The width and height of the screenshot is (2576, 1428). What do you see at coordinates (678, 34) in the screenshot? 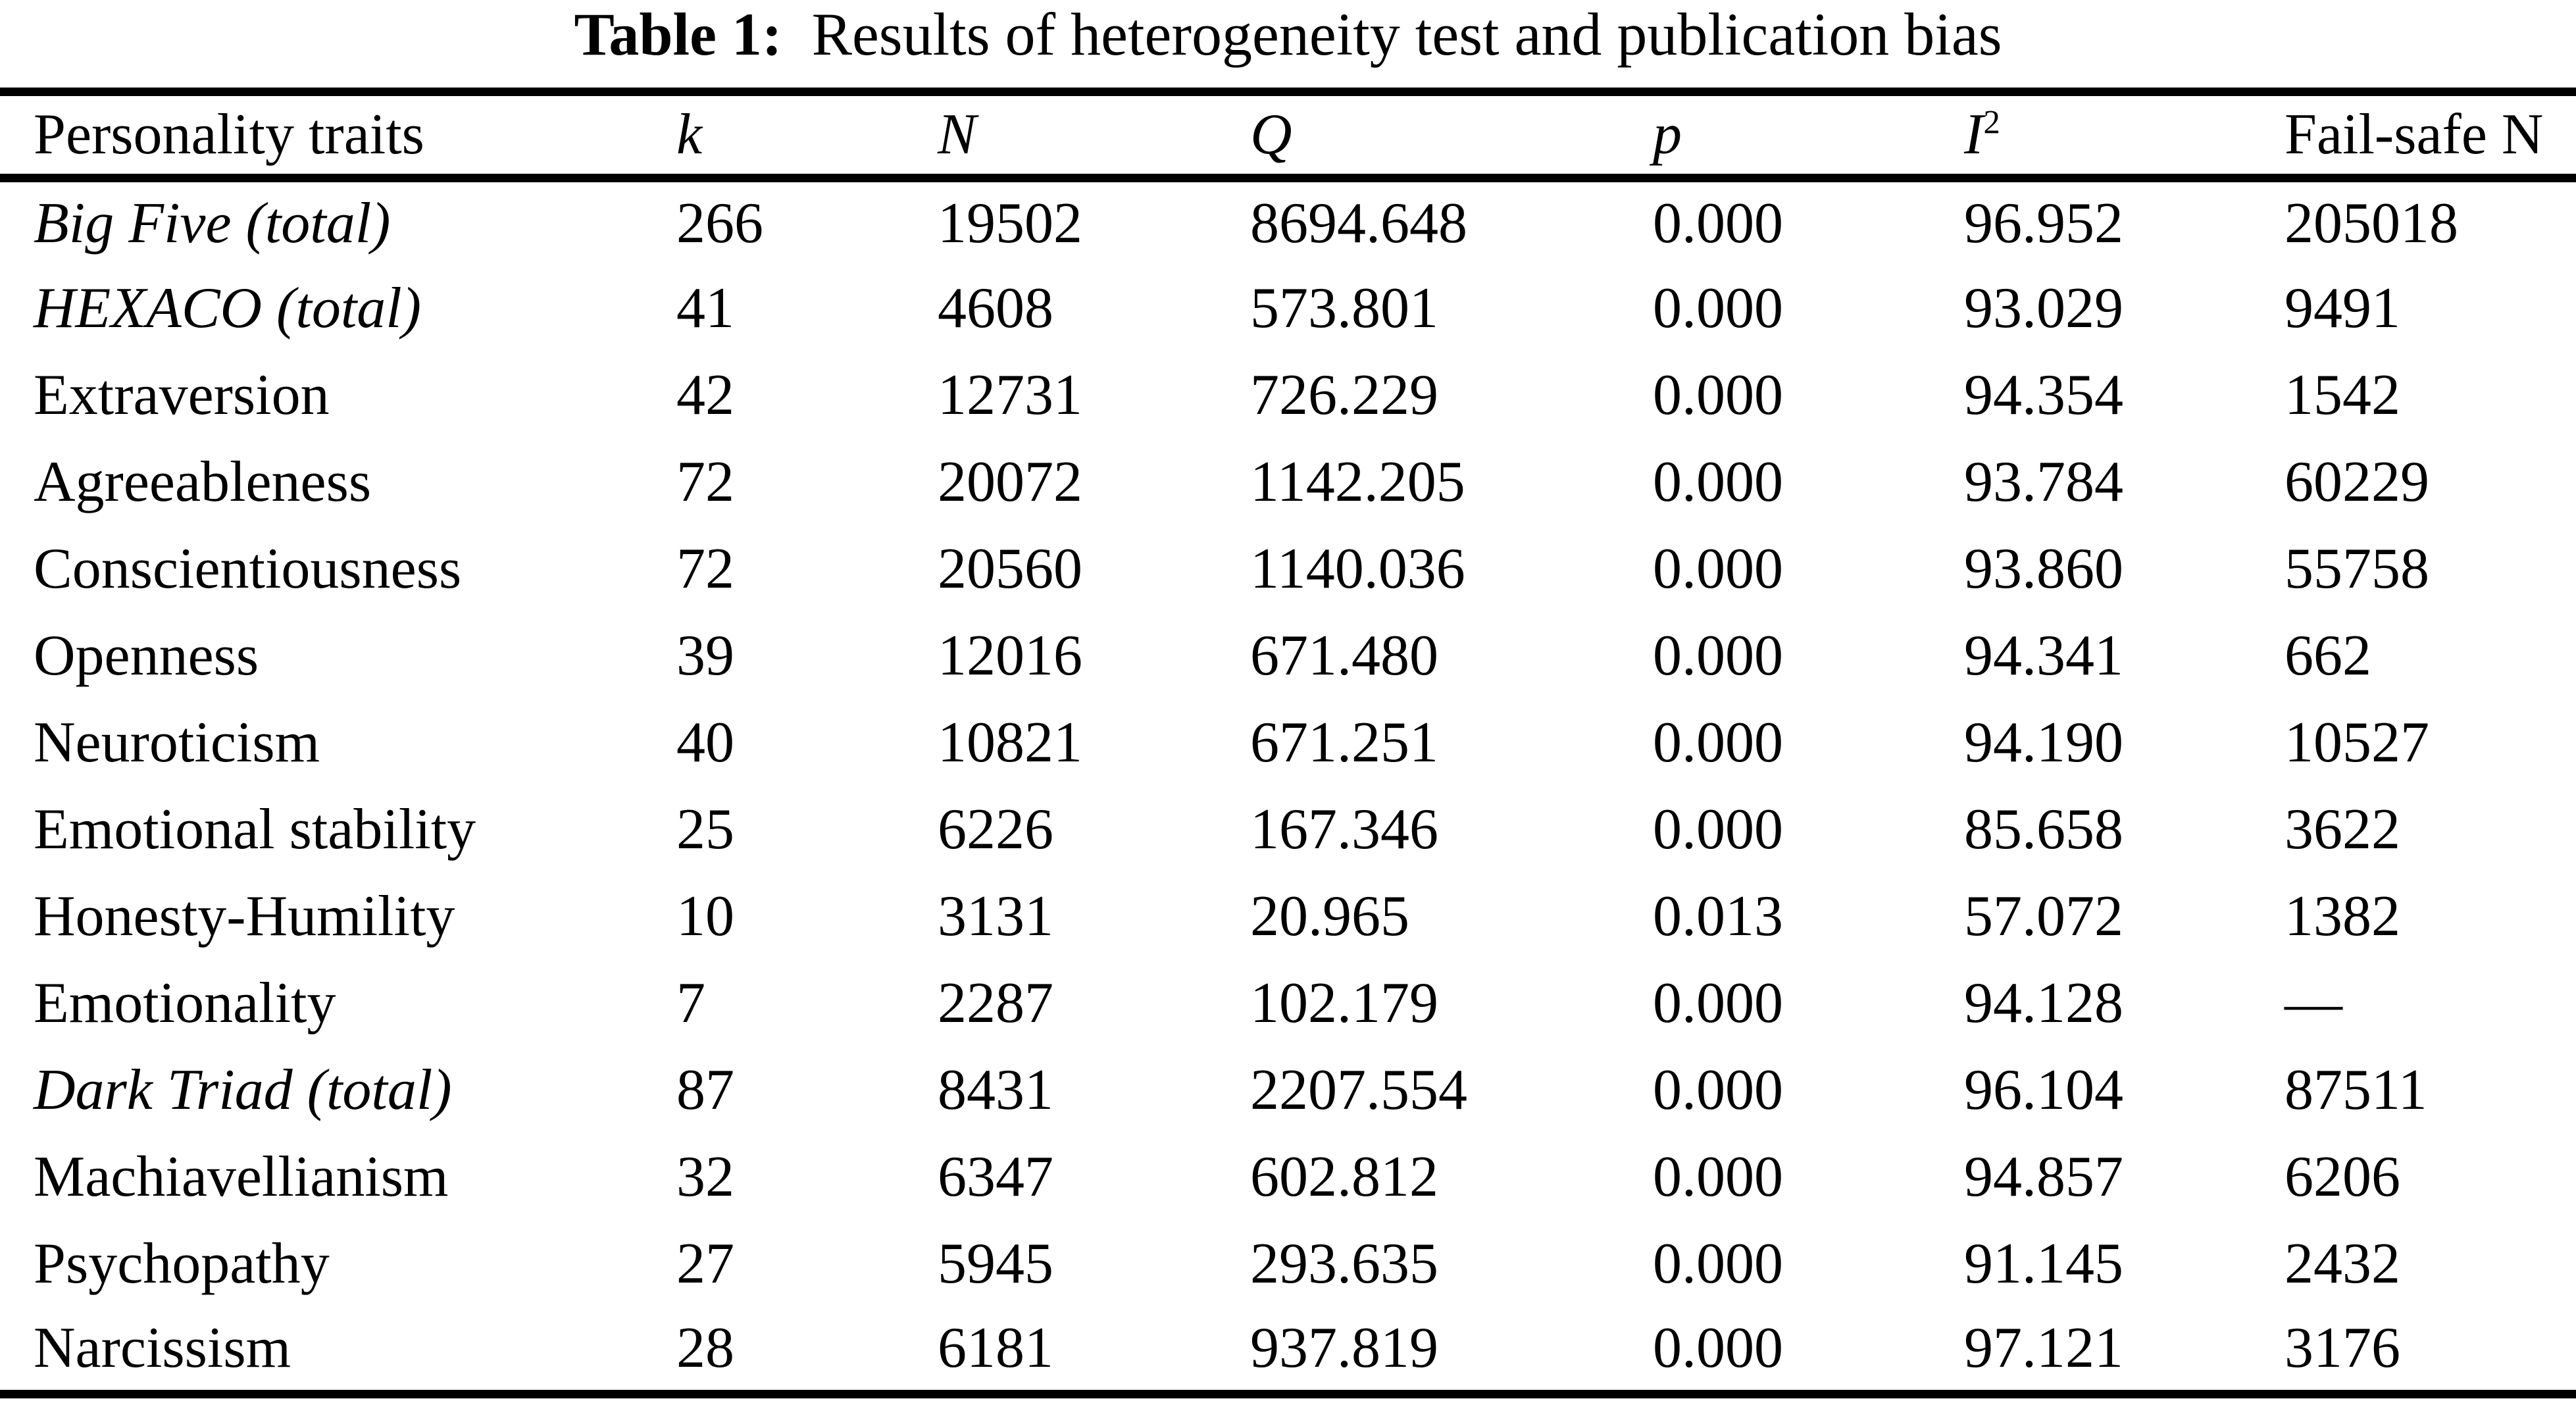
I see `table-caption-number: Table 1:` at bounding box center [678, 34].